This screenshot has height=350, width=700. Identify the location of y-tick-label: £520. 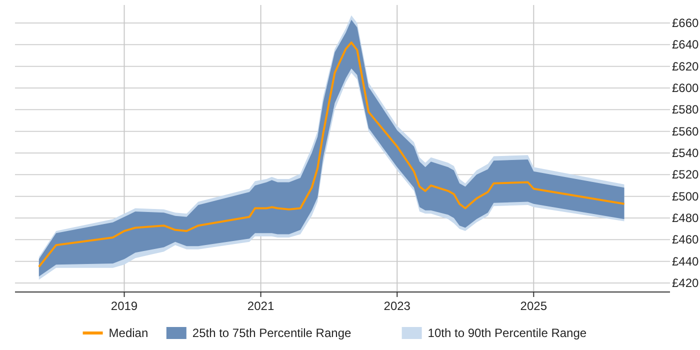
(686, 175).